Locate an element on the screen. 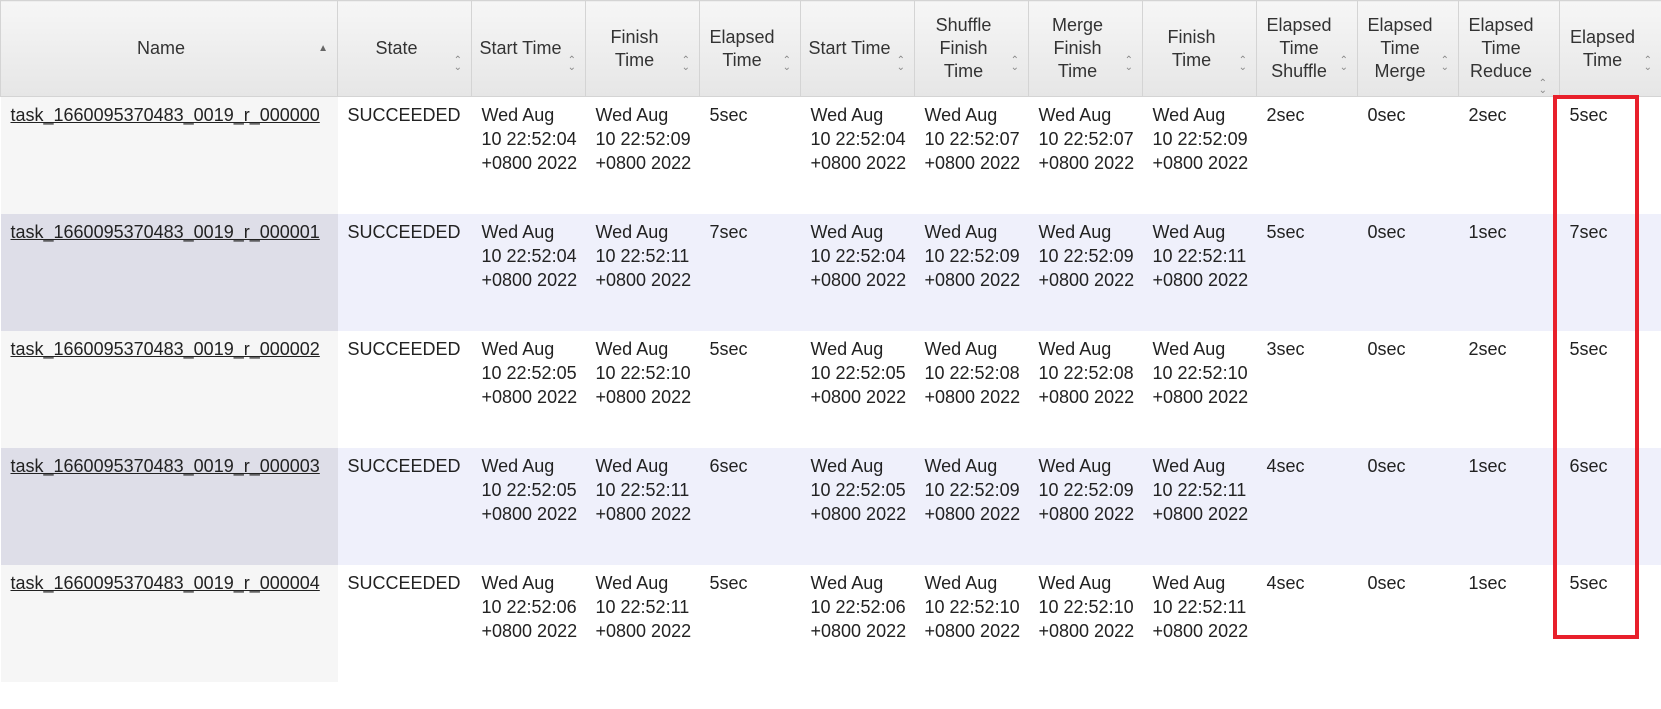 The width and height of the screenshot is (1661, 709). start-time-cell: Wed Aug 10 22:52:06 +0800 2022 is located at coordinates (529, 606).